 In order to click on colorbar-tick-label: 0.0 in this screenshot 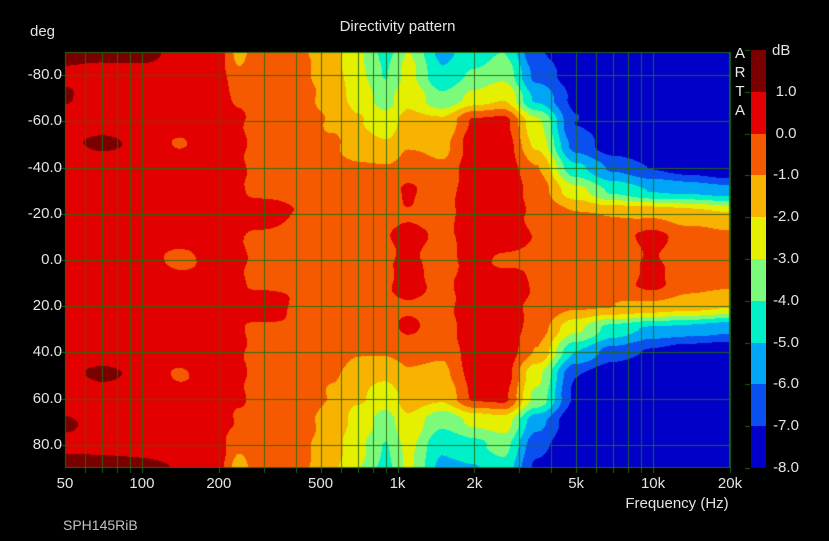, I will do `click(786, 133)`.